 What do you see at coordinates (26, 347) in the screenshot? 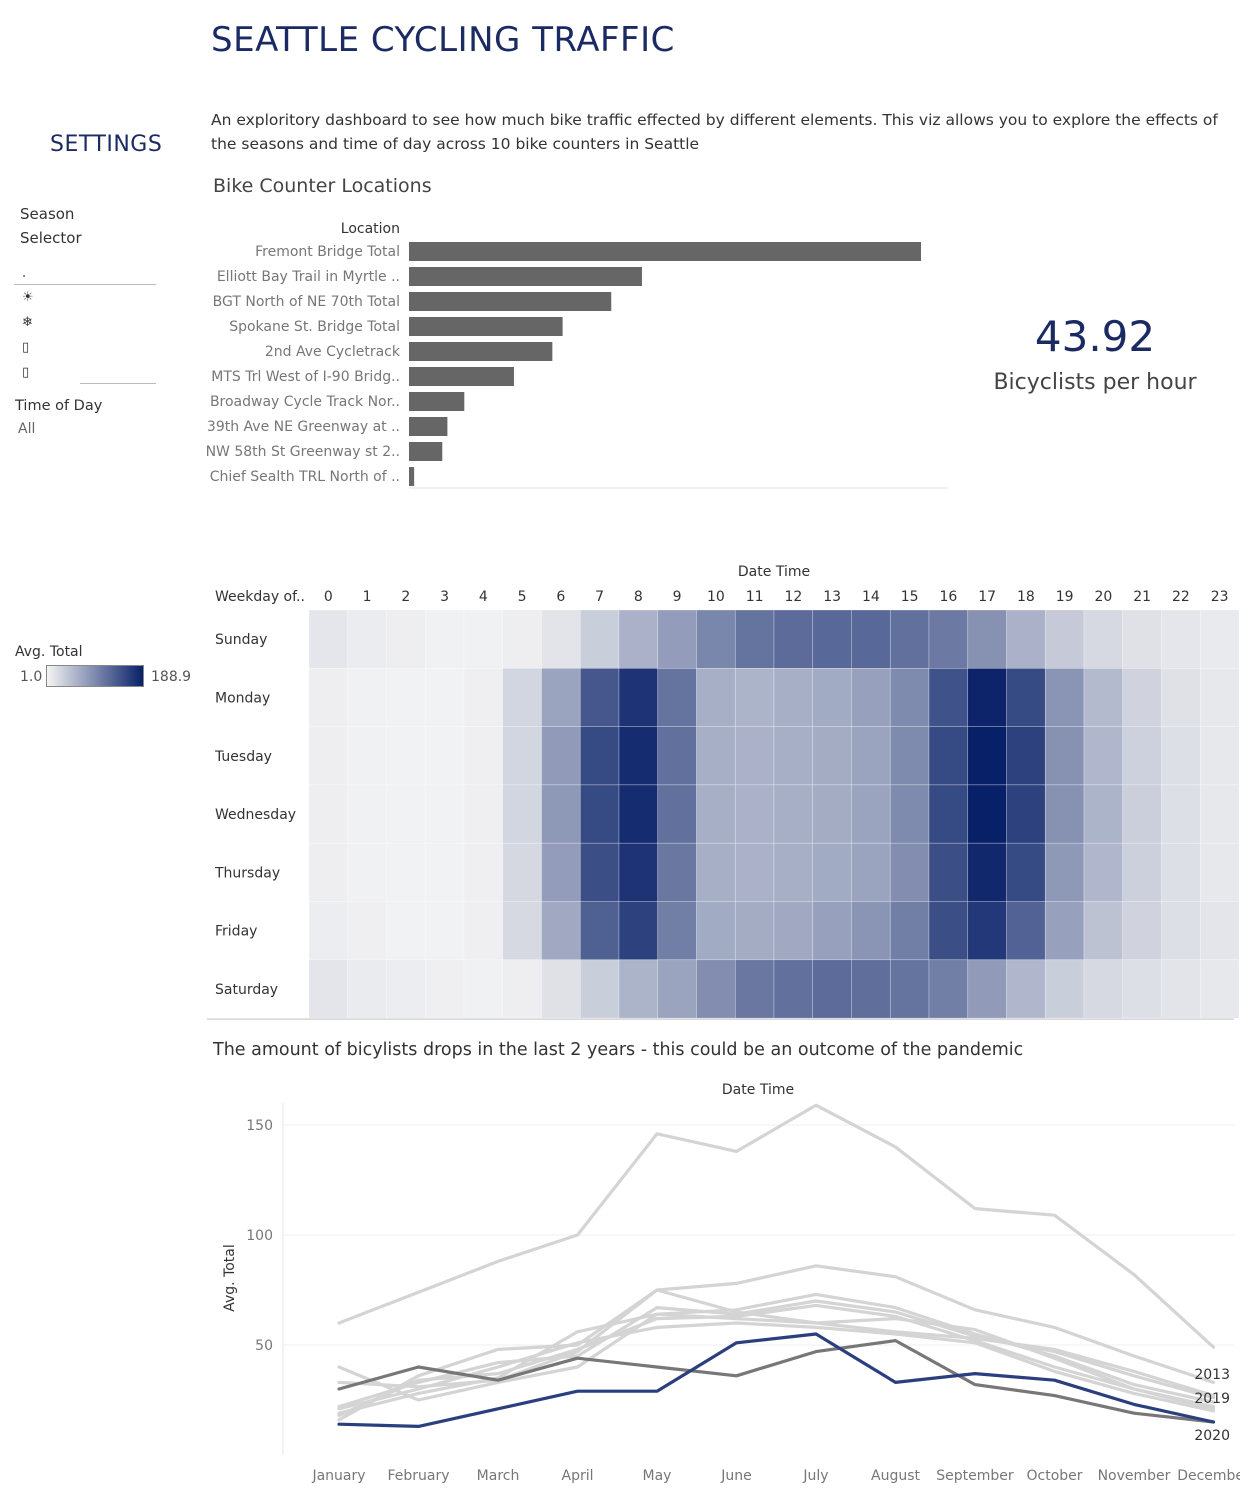
I see `season-option-3: ▯` at bounding box center [26, 347].